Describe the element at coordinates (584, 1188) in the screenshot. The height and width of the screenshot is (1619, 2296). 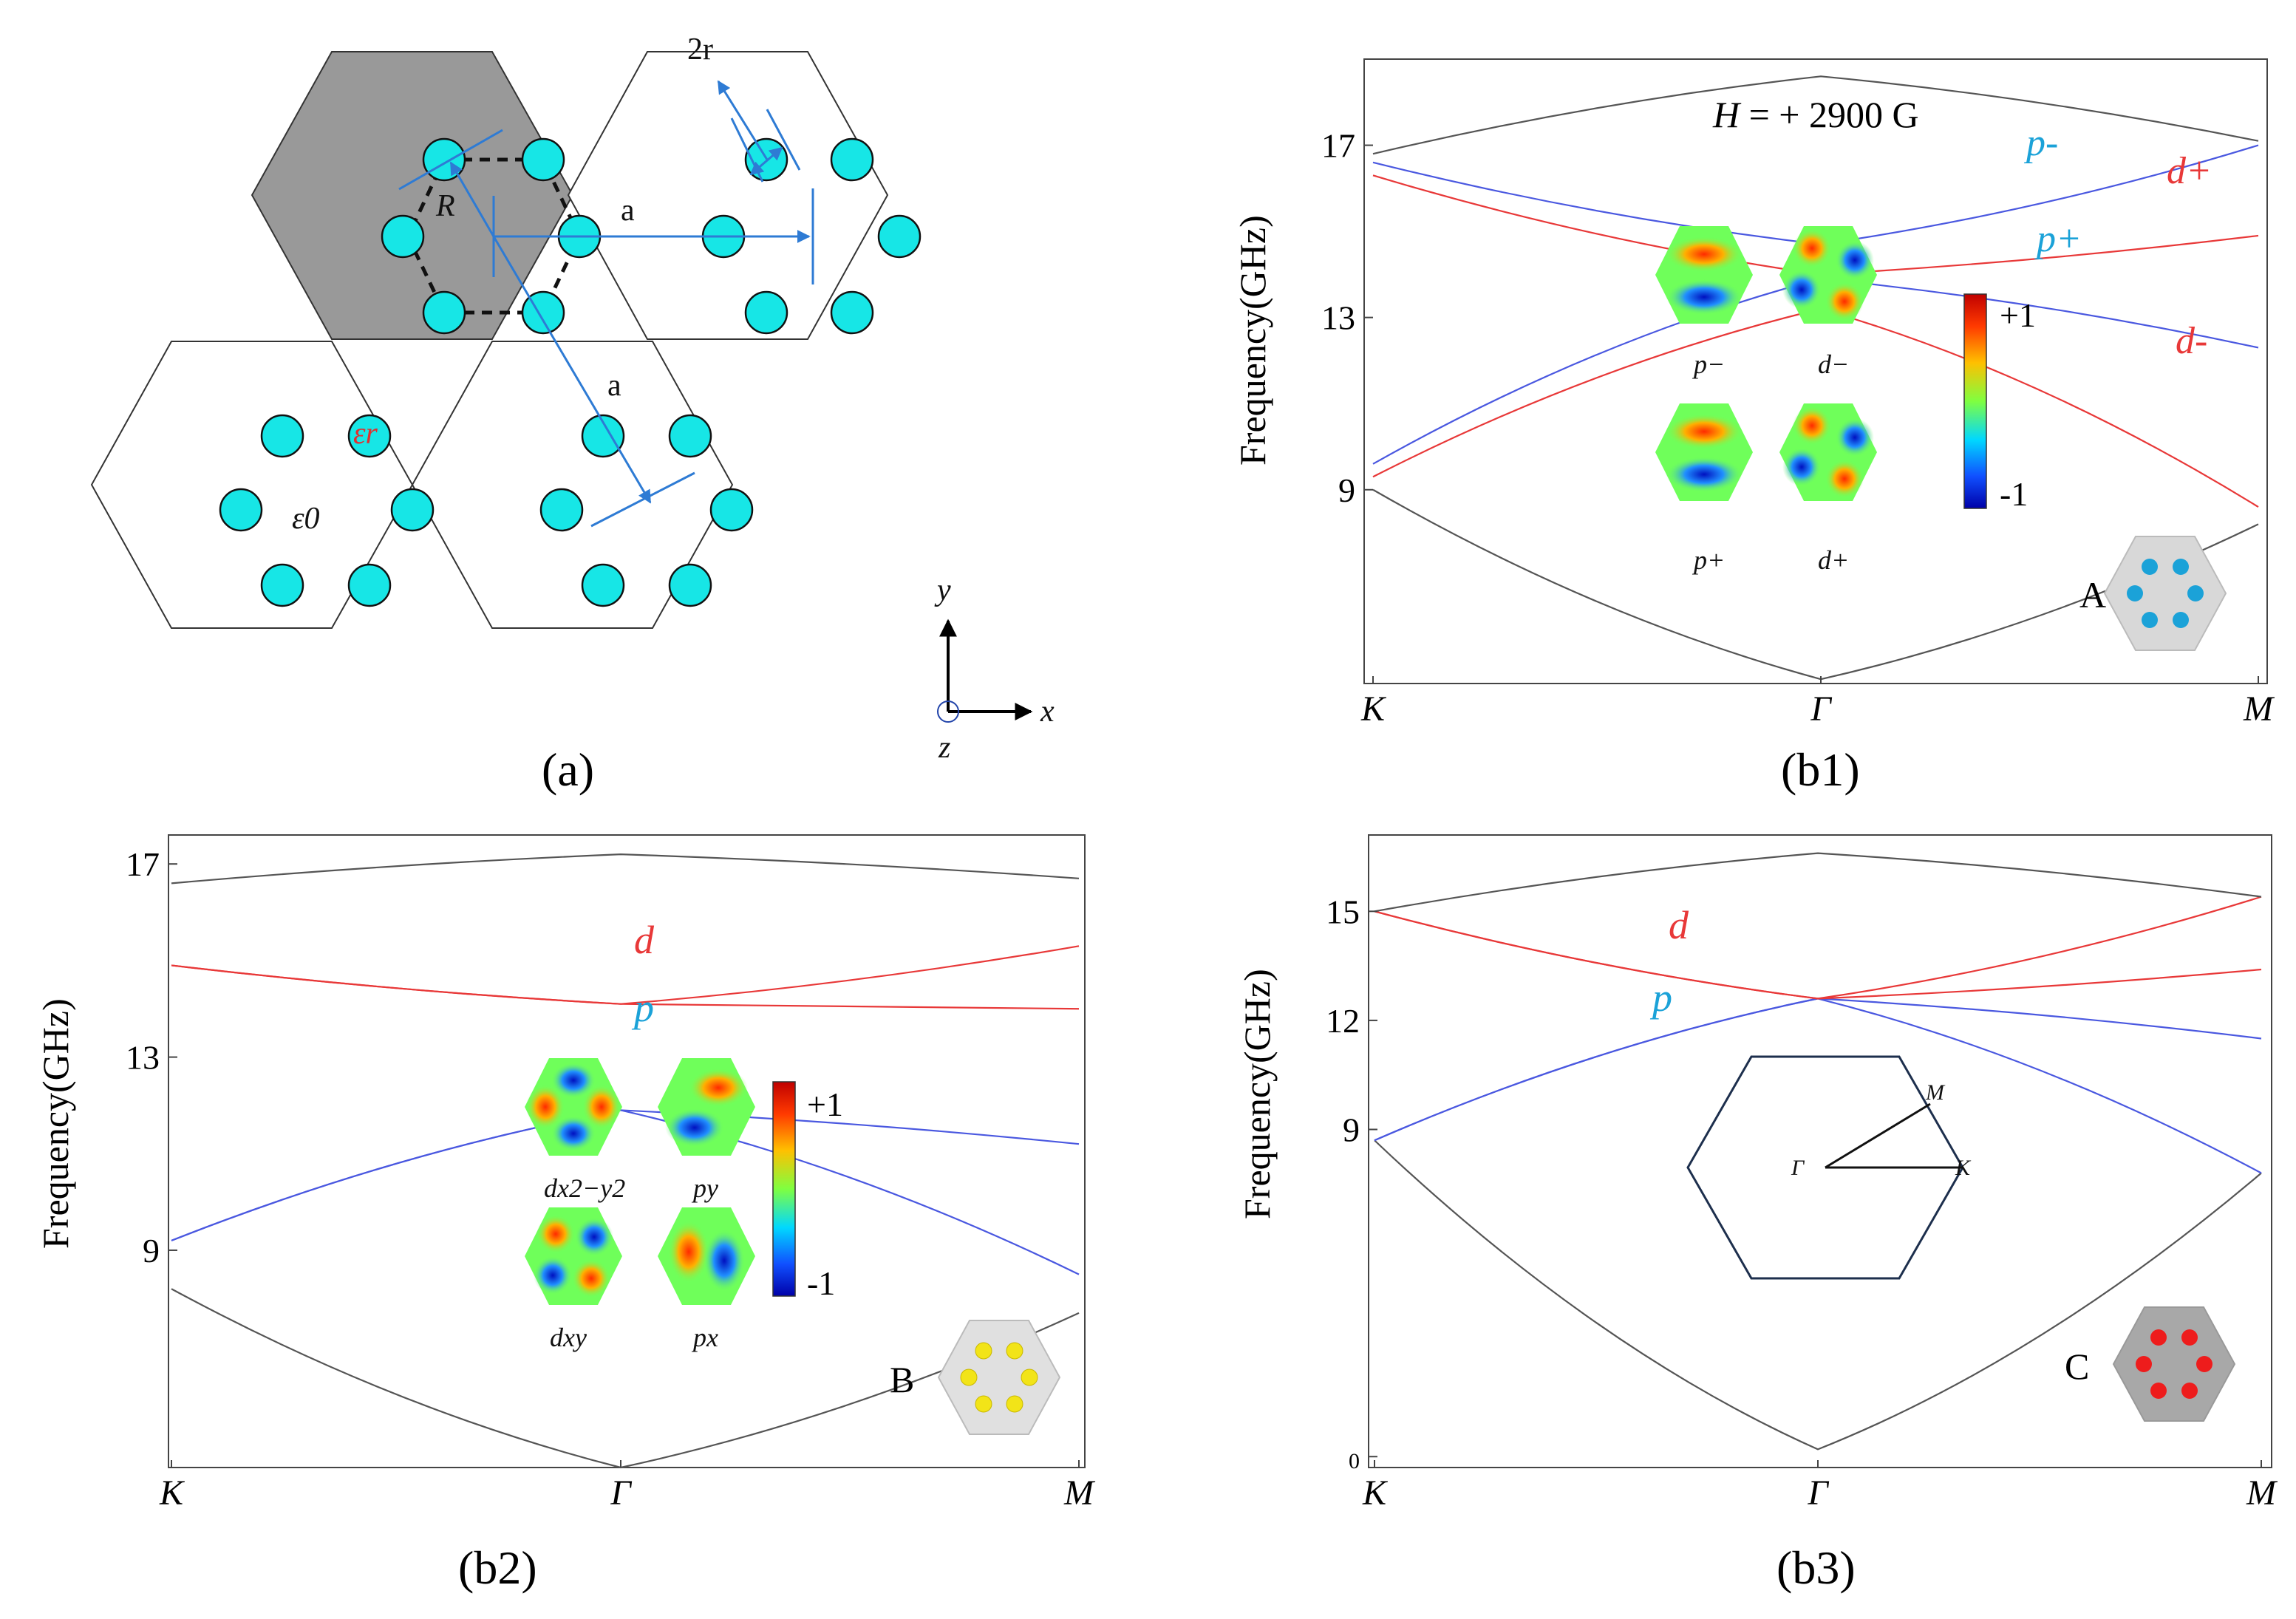
I see `b2-inset-label-1: dx2−y2` at that location.